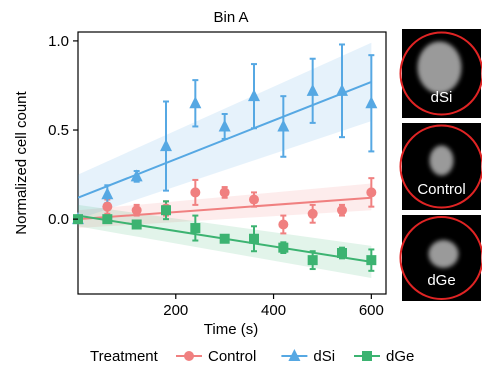 Image resolution: width=482 pixels, height=374 pixels. What do you see at coordinates (124, 356) in the screenshot?
I see `legend-title: Treatment` at bounding box center [124, 356].